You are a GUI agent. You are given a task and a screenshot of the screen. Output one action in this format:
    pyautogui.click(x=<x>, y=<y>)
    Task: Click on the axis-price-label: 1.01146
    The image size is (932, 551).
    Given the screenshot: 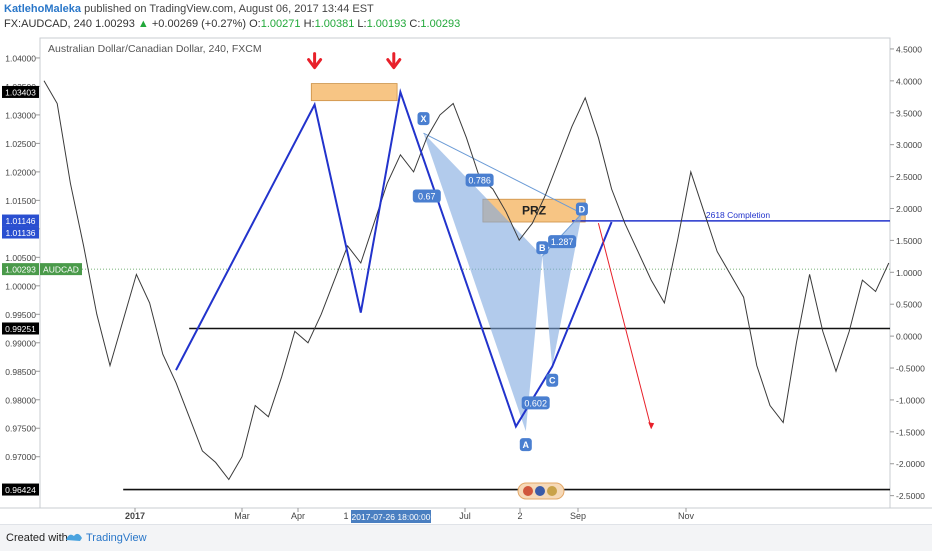 What is the action you would take?
    pyautogui.click(x=20, y=221)
    